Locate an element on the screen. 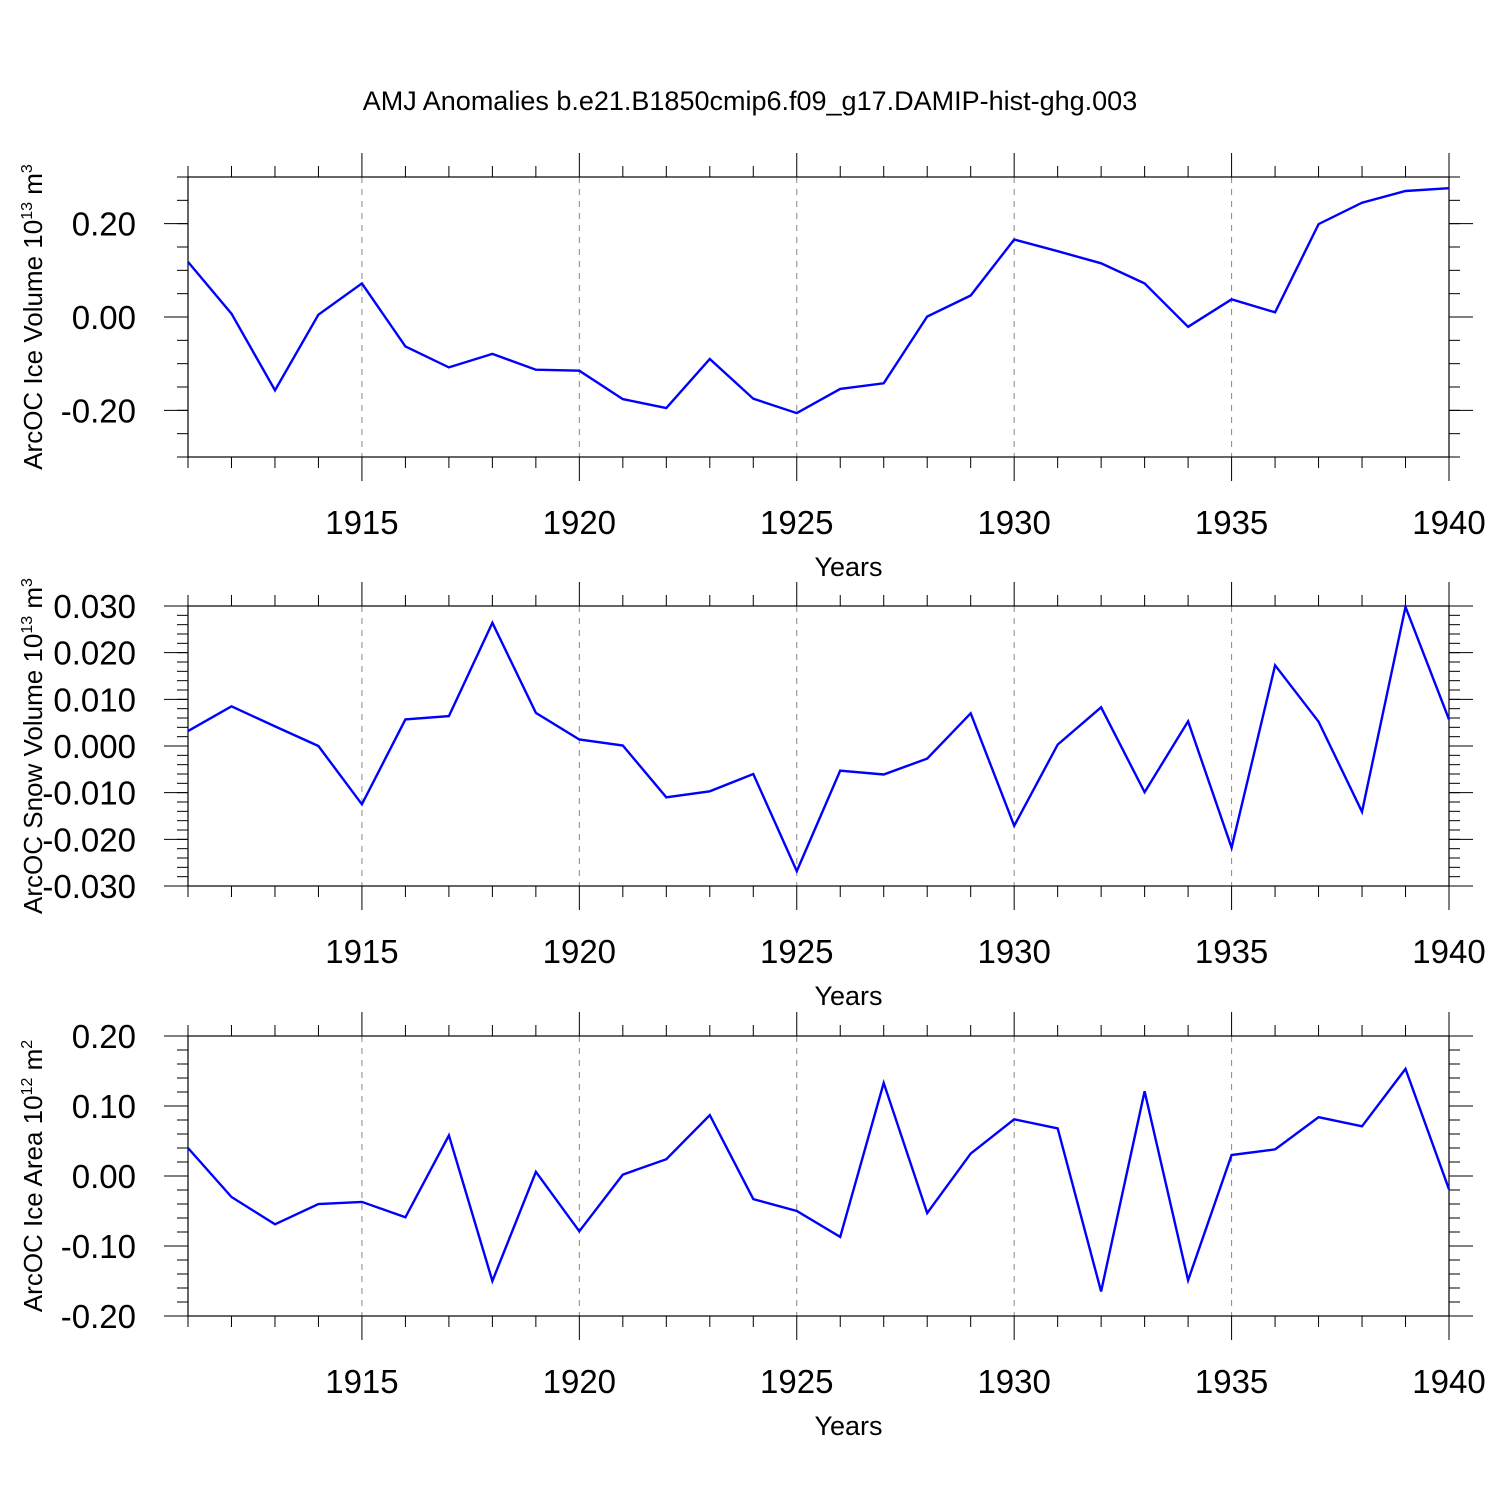 This screenshot has width=1500, height=1500. y-tick-label: 0.000 is located at coordinates (94, 746).